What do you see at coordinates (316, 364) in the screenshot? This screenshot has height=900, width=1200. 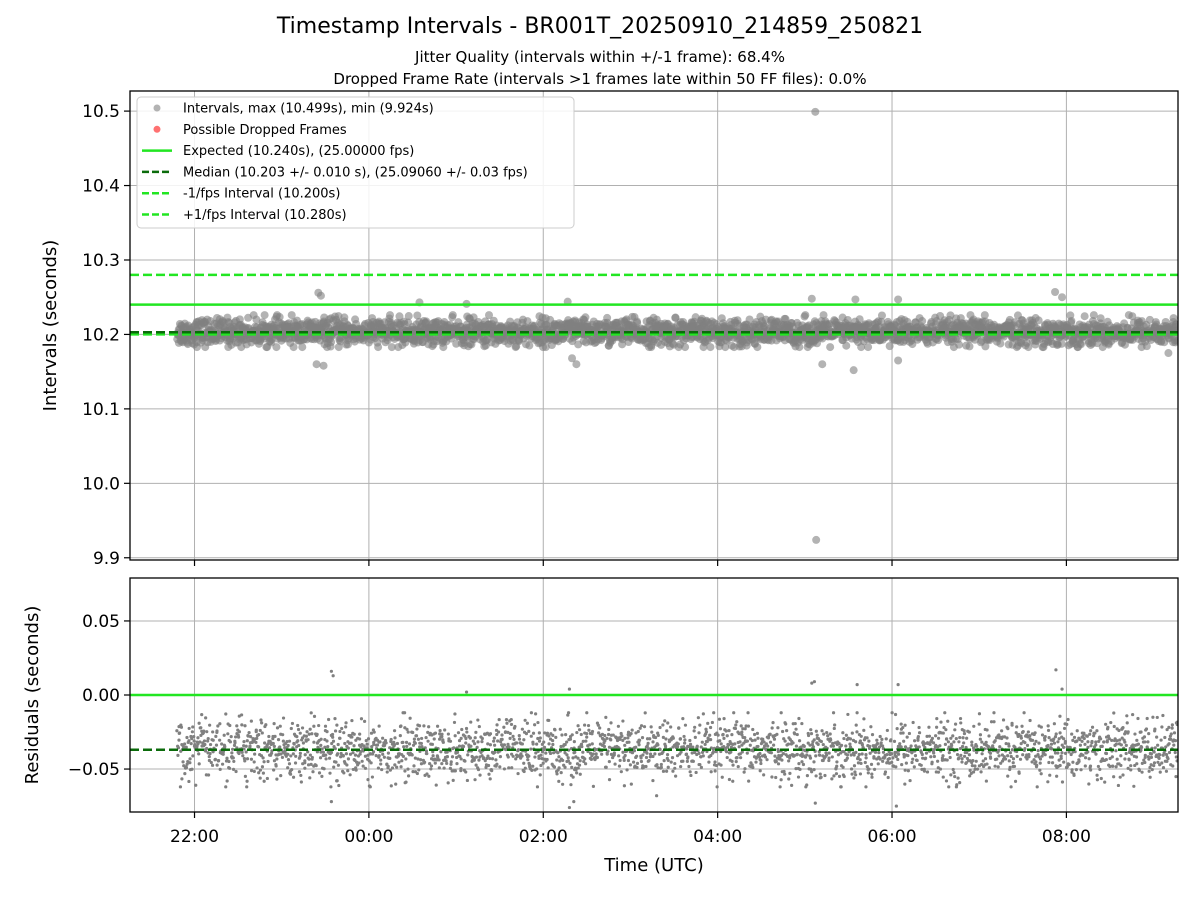 I see `interval-outlier-point` at bounding box center [316, 364].